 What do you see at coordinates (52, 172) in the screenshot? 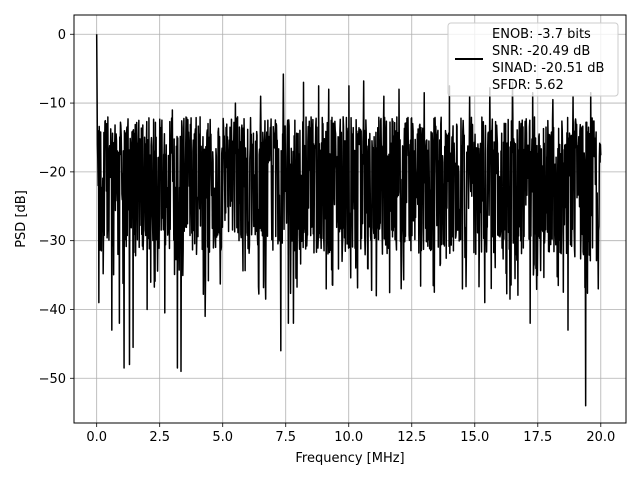
I see `y-tick-label: −20` at bounding box center [52, 172].